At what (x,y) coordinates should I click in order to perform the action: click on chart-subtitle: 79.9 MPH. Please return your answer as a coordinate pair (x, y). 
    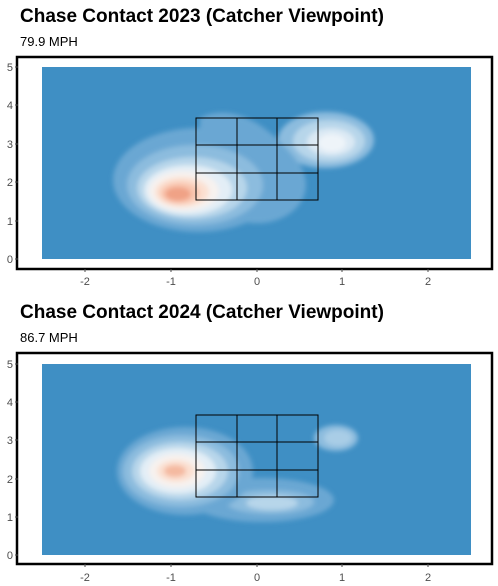
    Looking at the image, I should click on (49, 41).